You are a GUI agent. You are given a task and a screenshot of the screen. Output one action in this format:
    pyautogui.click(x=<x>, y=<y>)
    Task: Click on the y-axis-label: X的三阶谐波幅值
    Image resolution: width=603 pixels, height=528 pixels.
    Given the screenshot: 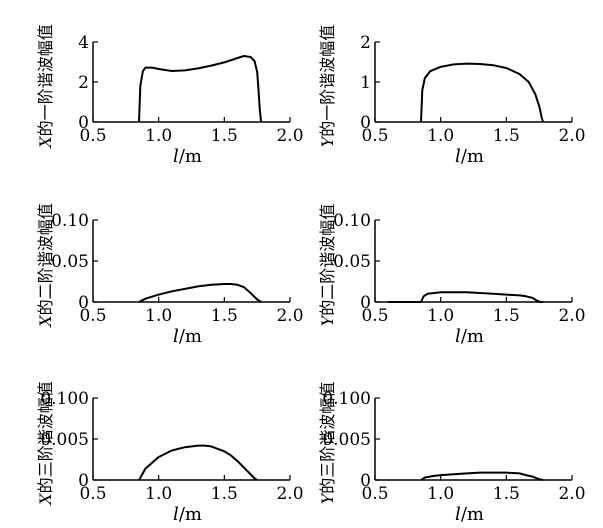 What is the action you would take?
    pyautogui.click(x=45, y=443)
    